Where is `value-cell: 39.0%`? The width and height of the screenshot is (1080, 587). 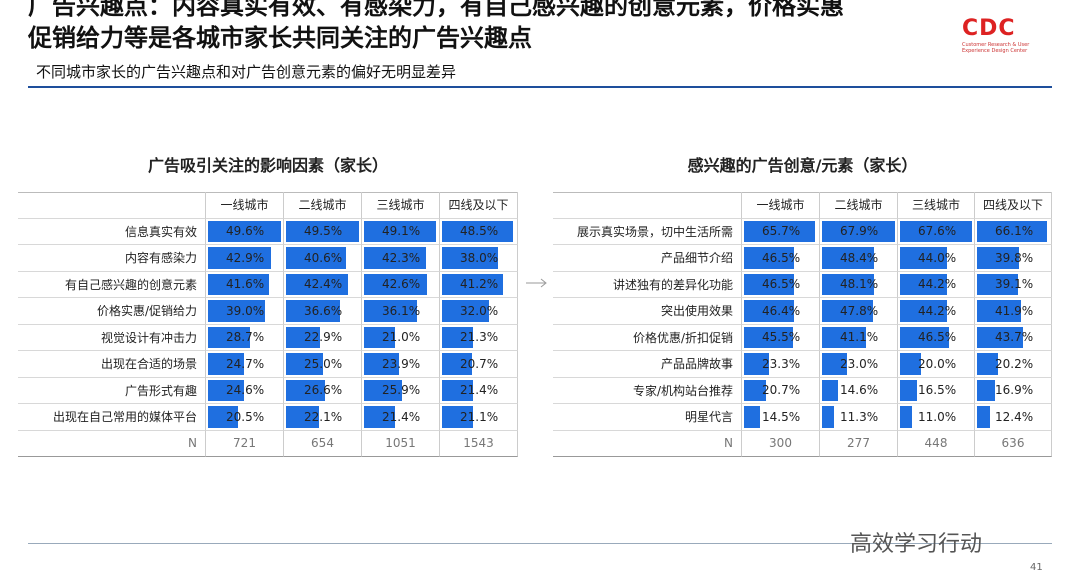 value-cell: 39.0% is located at coordinates (245, 311).